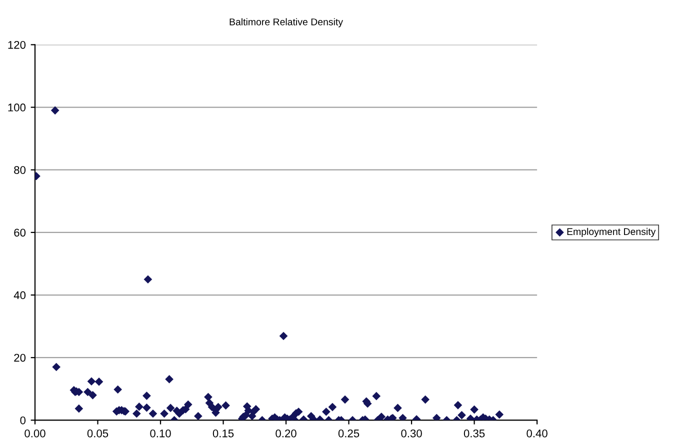 This screenshot has height=447, width=673. Describe the element at coordinates (411, 434) in the screenshot. I see `x-tick-label: 0.30` at that location.